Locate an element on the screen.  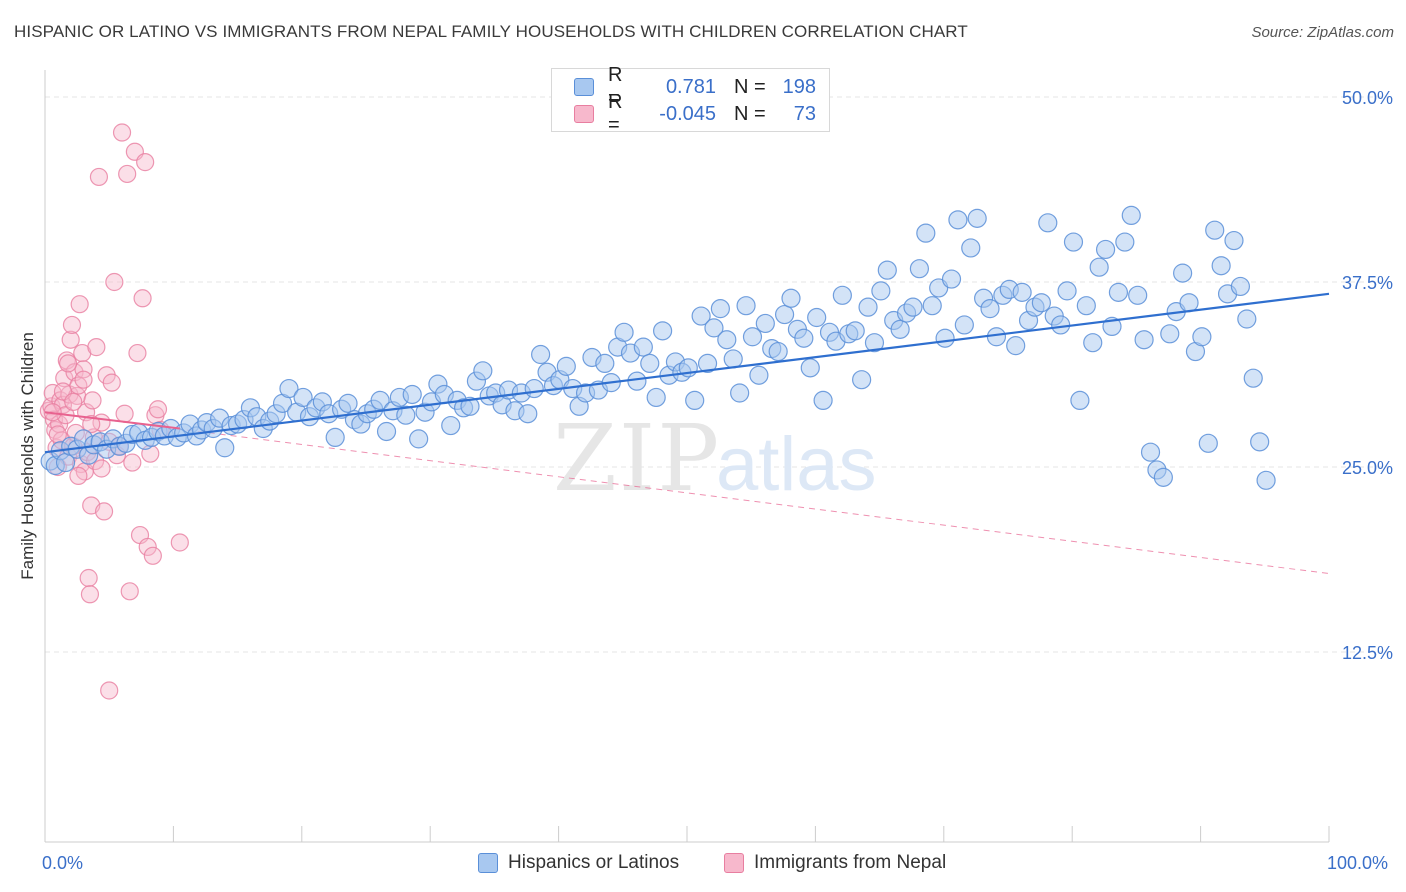
legend-row-nepal: R = -0.045 N = 73 is located at coordinates (695, 113).